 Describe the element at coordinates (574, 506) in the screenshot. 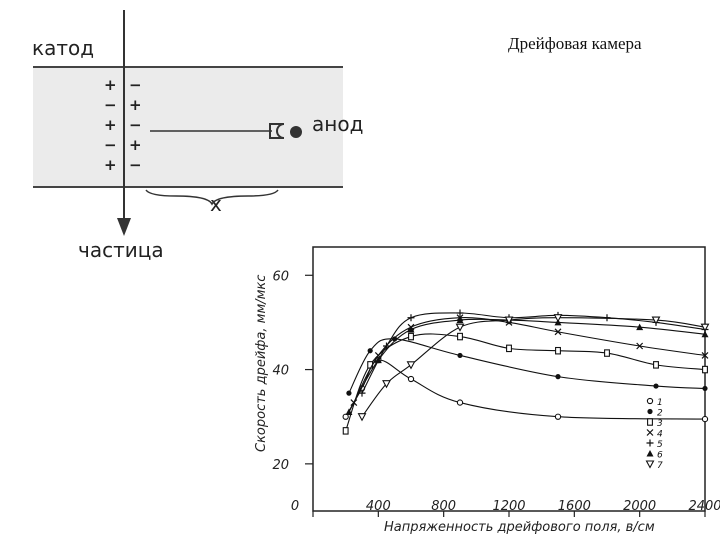

I see `x-tick-label-5: 1600` at that location.